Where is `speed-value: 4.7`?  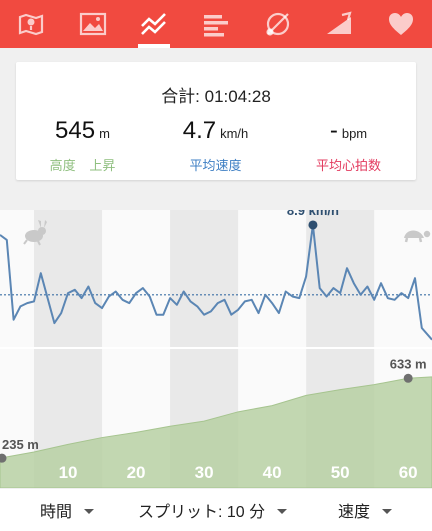 speed-value: 4.7 is located at coordinates (199, 130).